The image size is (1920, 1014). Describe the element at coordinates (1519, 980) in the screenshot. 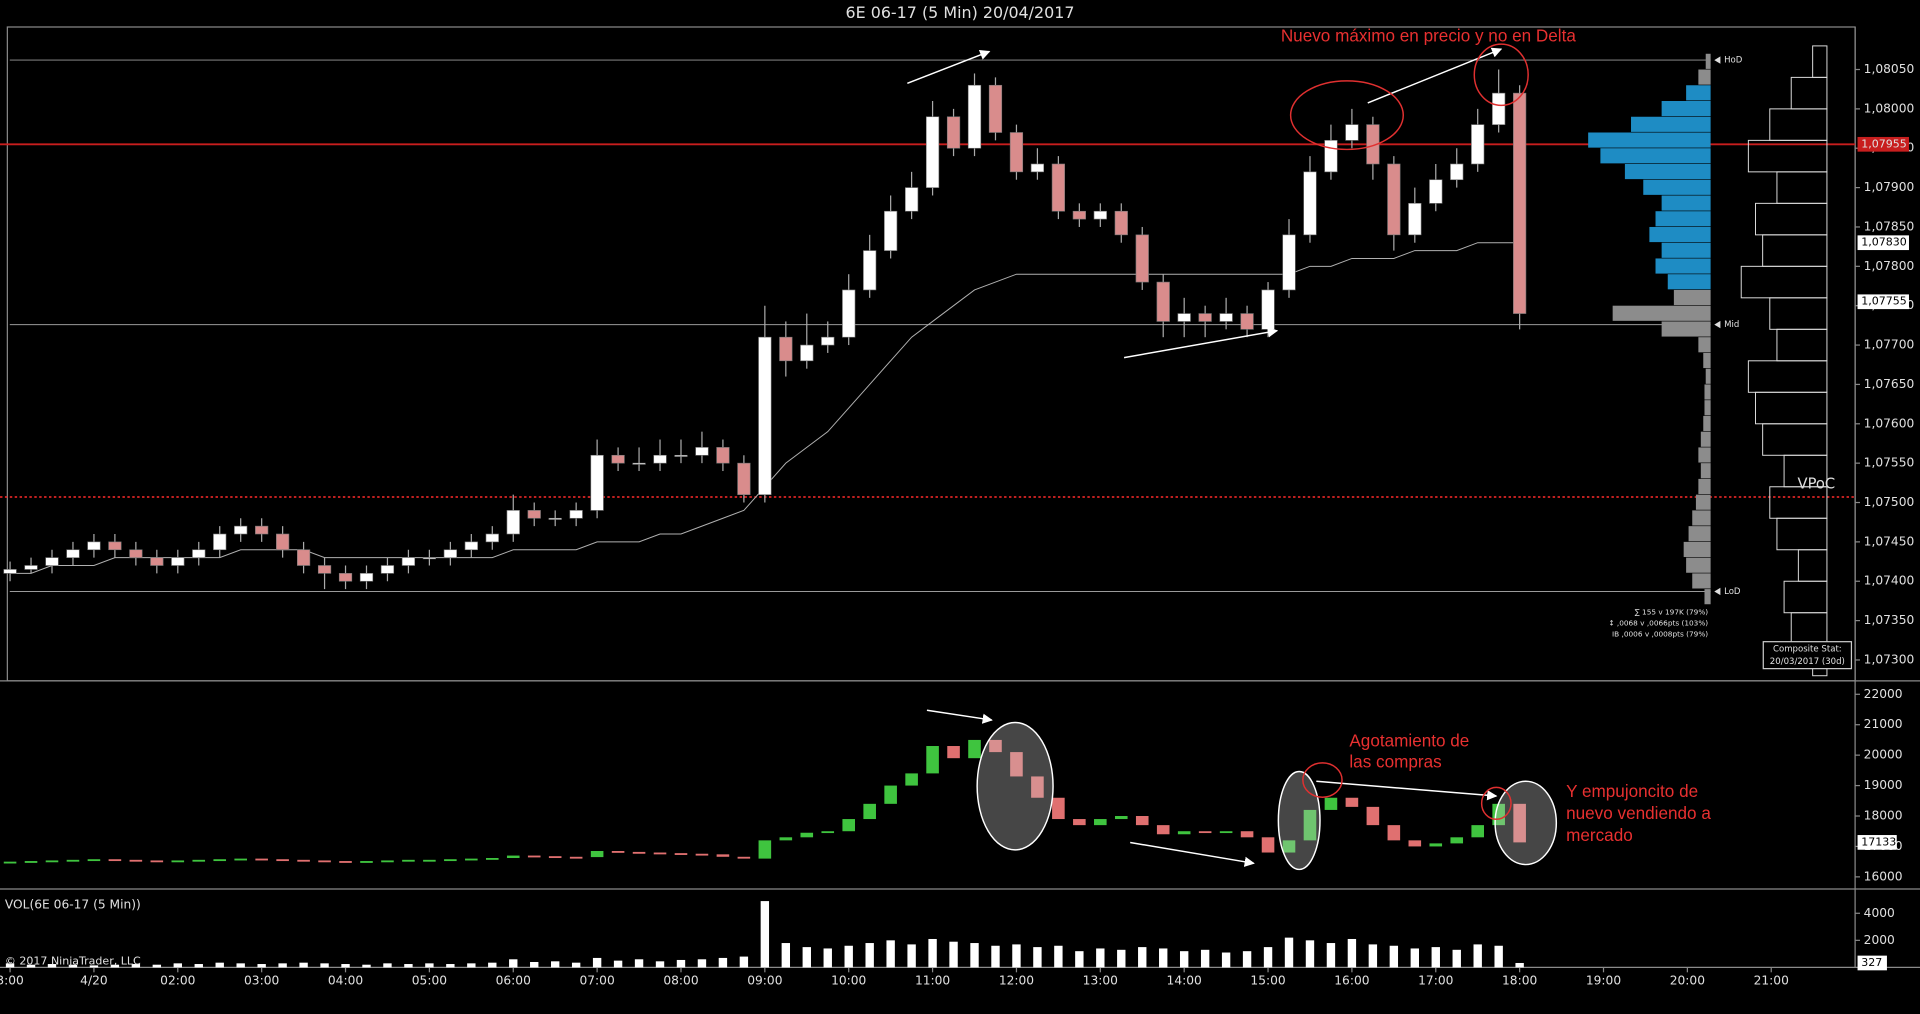

I see `x-tick-label: 18:00` at that location.